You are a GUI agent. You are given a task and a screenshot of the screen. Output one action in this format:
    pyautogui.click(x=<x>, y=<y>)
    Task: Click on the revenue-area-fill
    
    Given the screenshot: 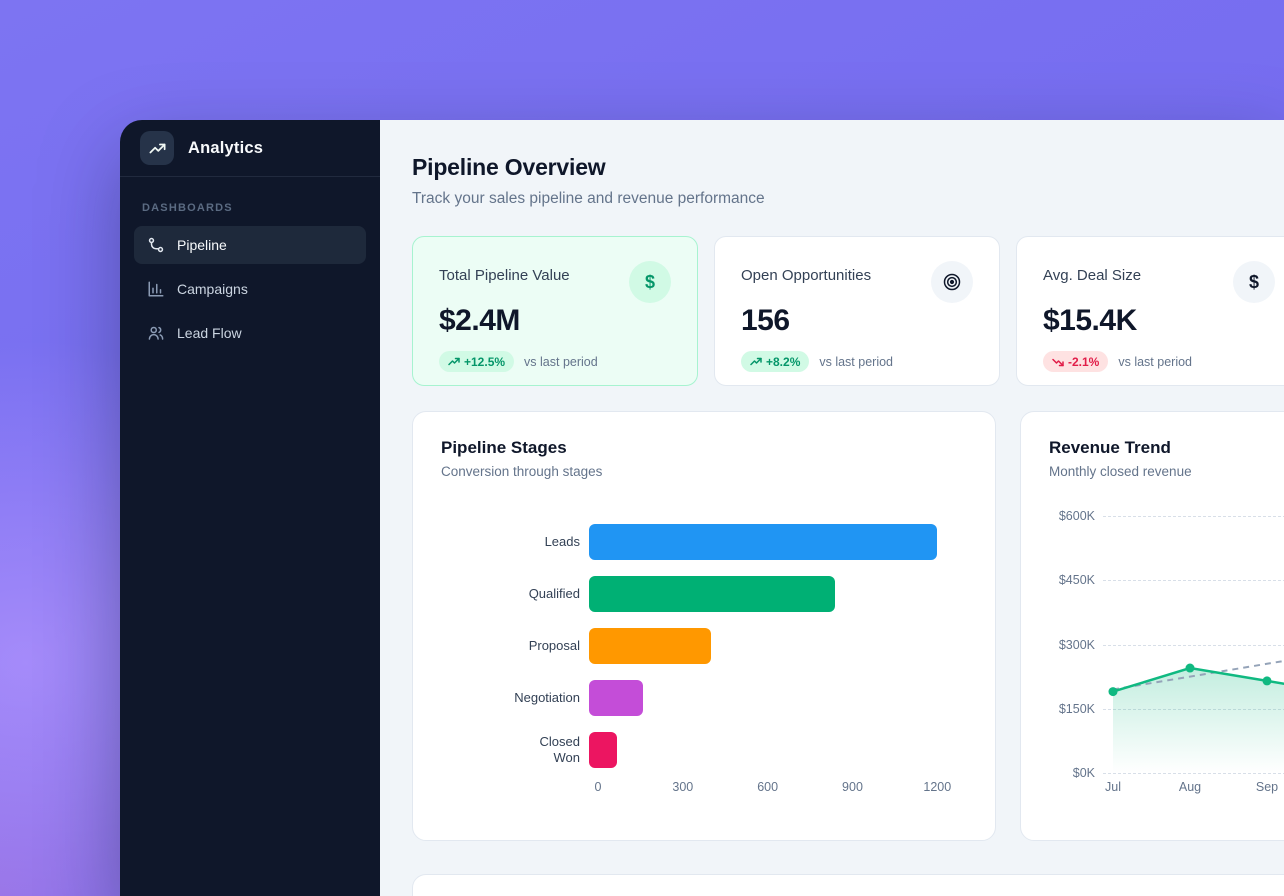 What is the action you would take?
    pyautogui.click(x=1198, y=720)
    